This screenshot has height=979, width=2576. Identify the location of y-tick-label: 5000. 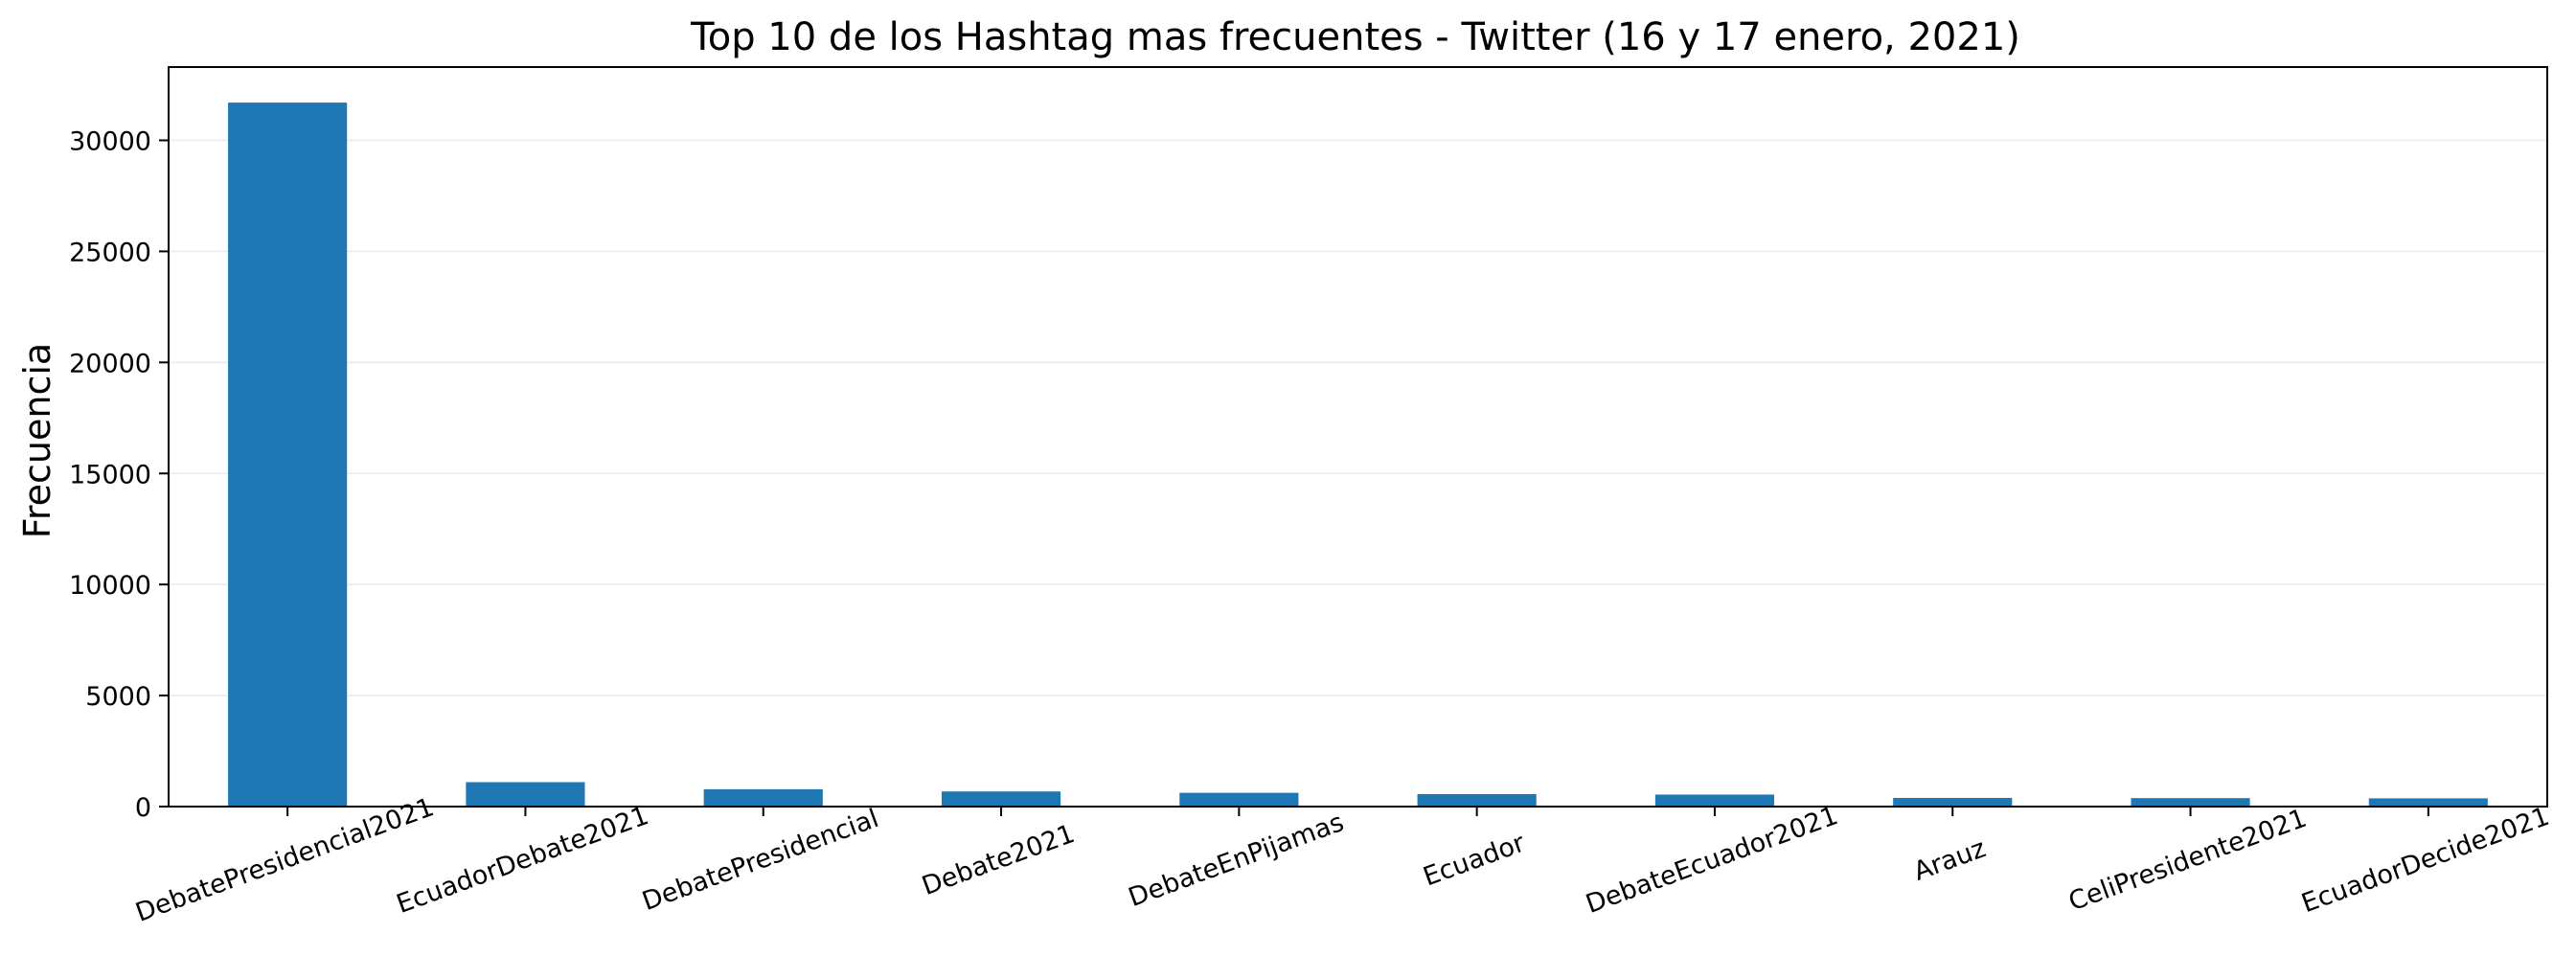
(118, 697).